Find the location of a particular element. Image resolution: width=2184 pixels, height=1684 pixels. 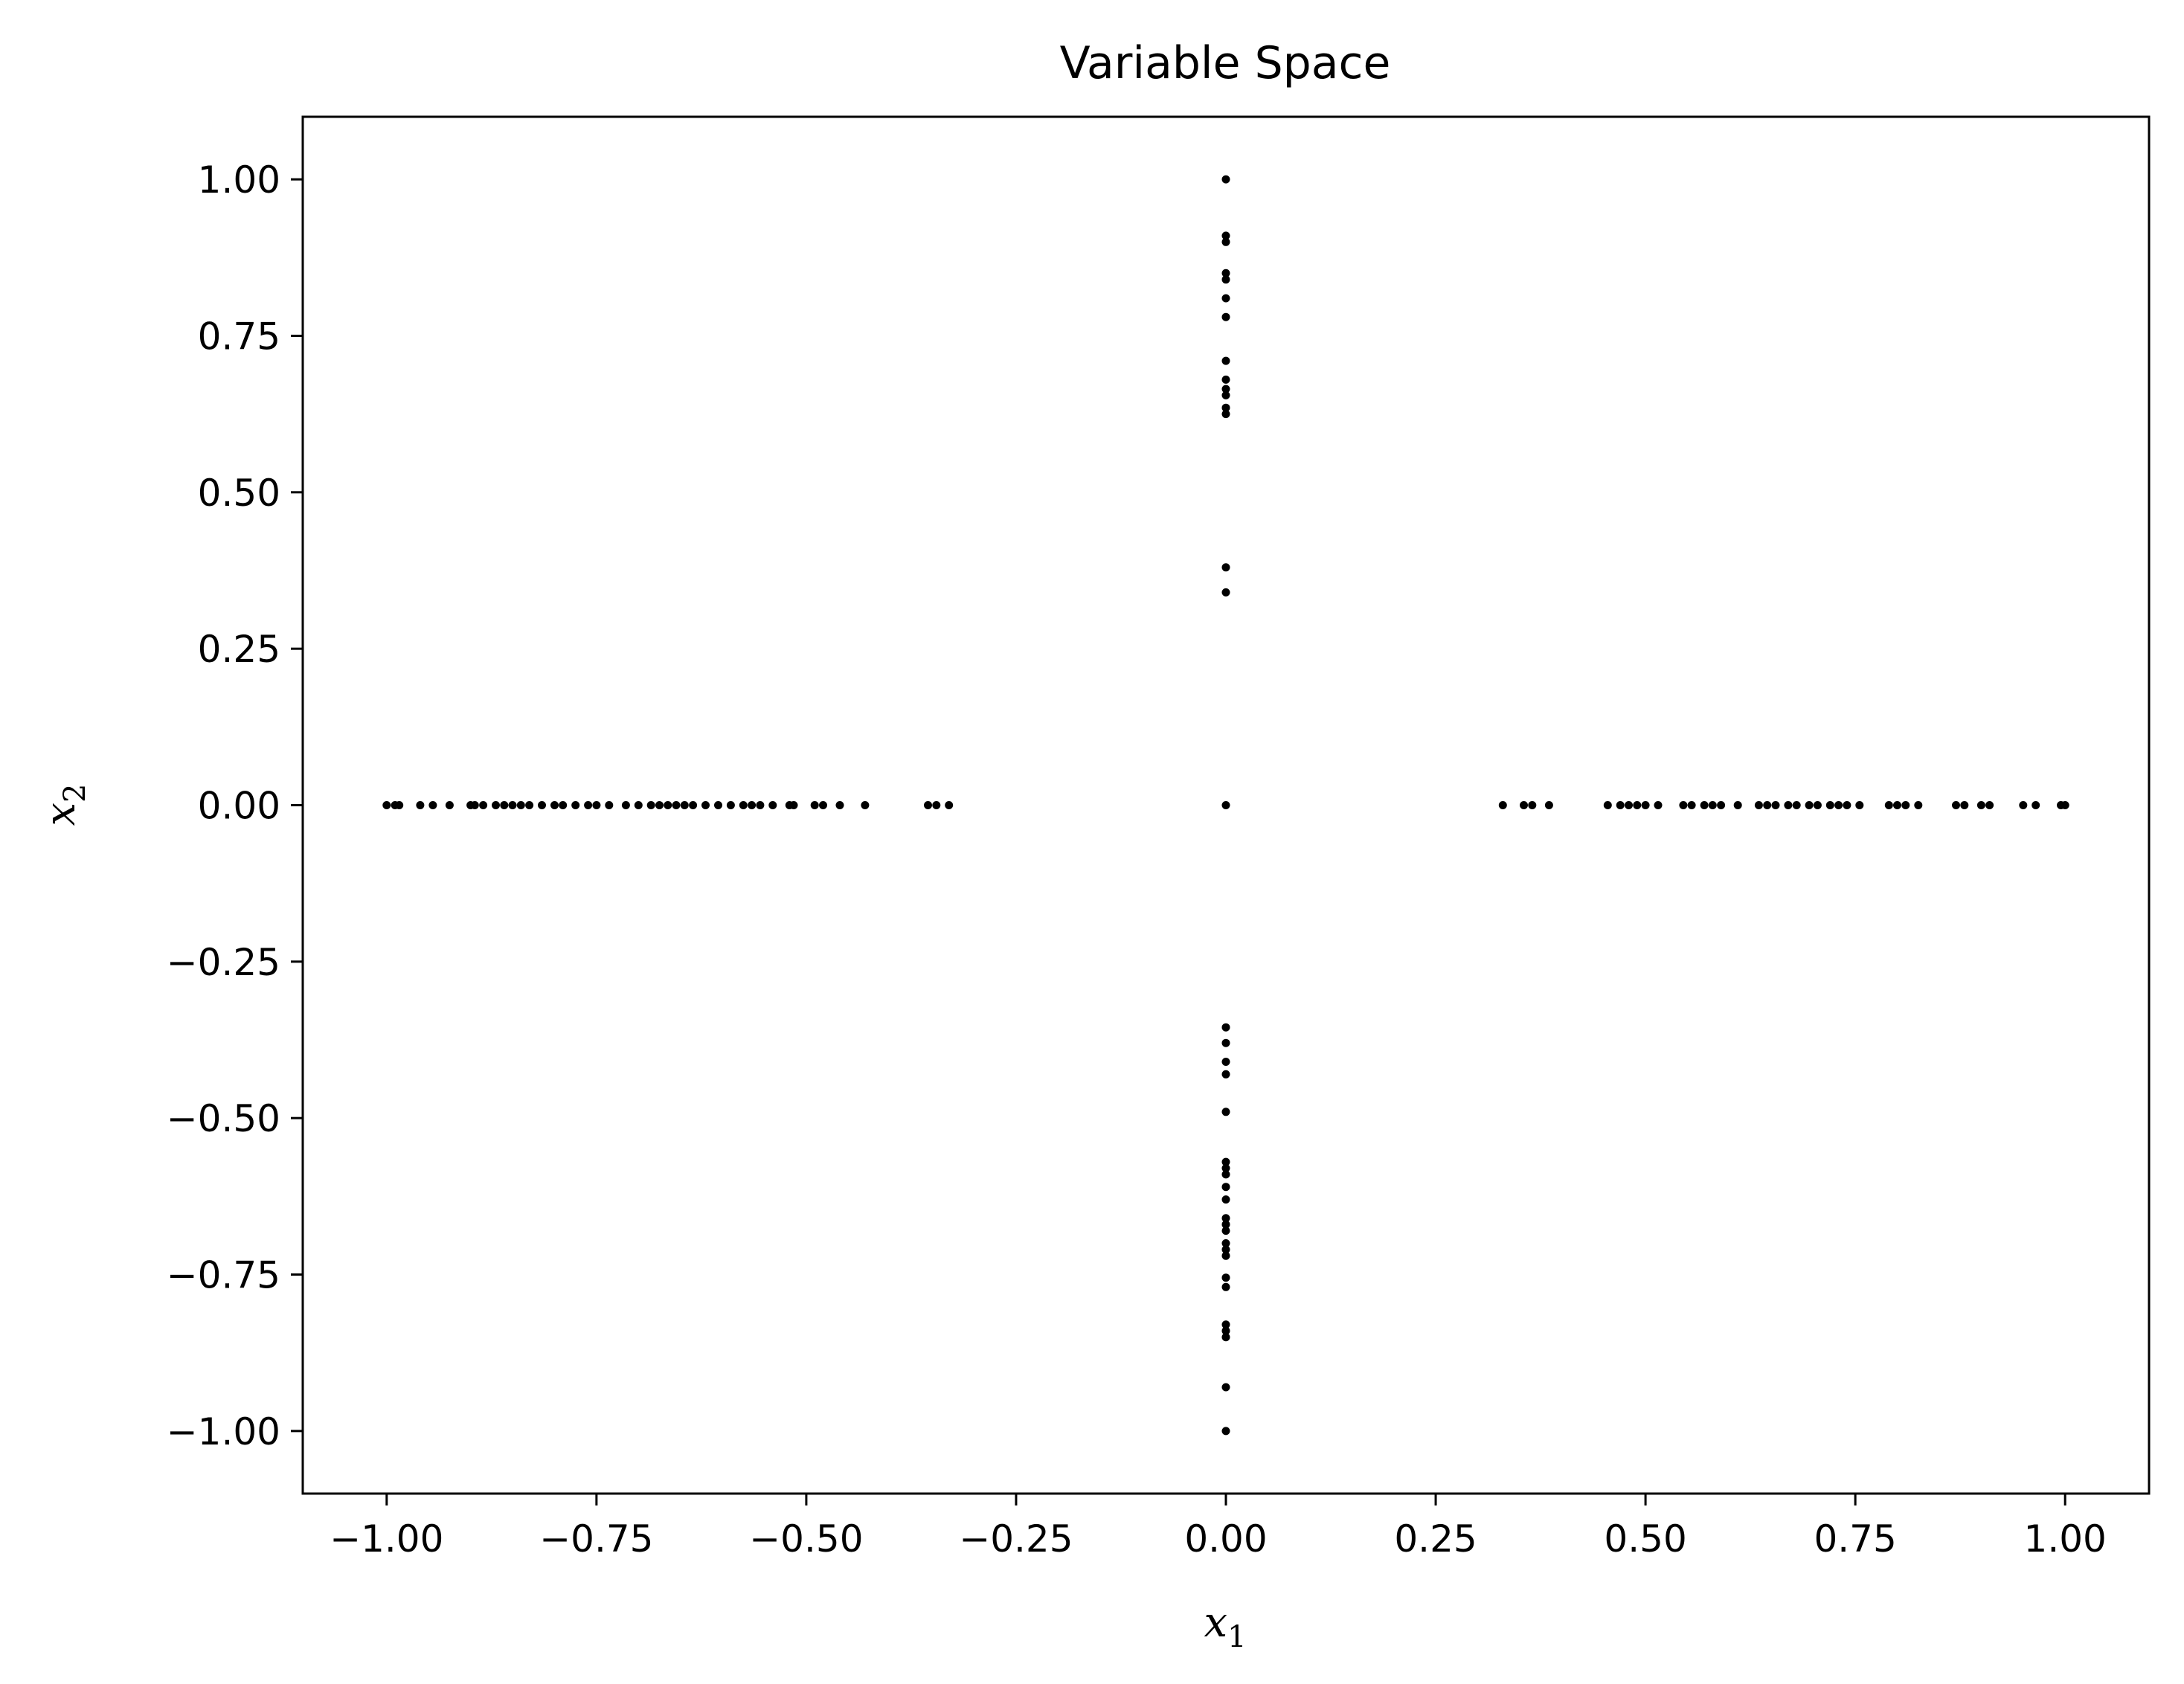

x-tick-label: 0.00 is located at coordinates (1225, 1539).